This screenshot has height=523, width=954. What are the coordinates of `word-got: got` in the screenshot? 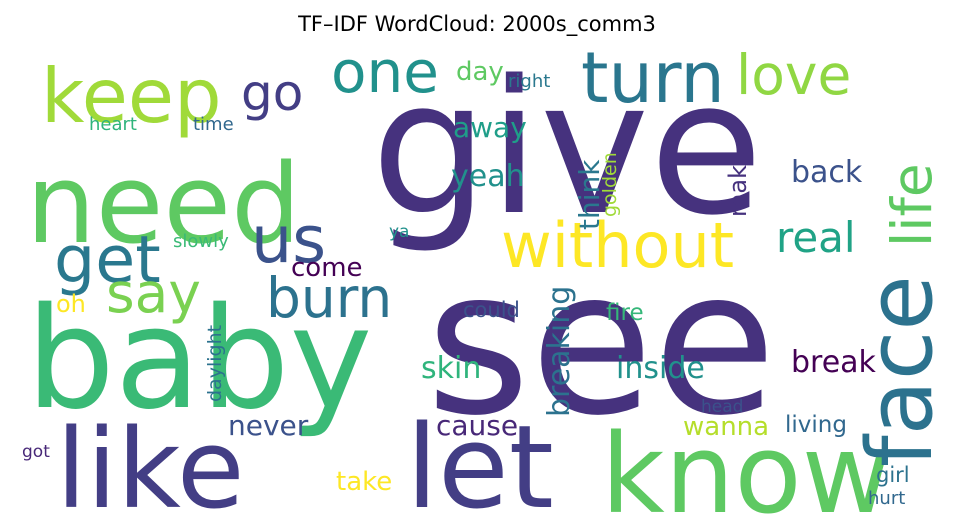 It's located at (36, 452).